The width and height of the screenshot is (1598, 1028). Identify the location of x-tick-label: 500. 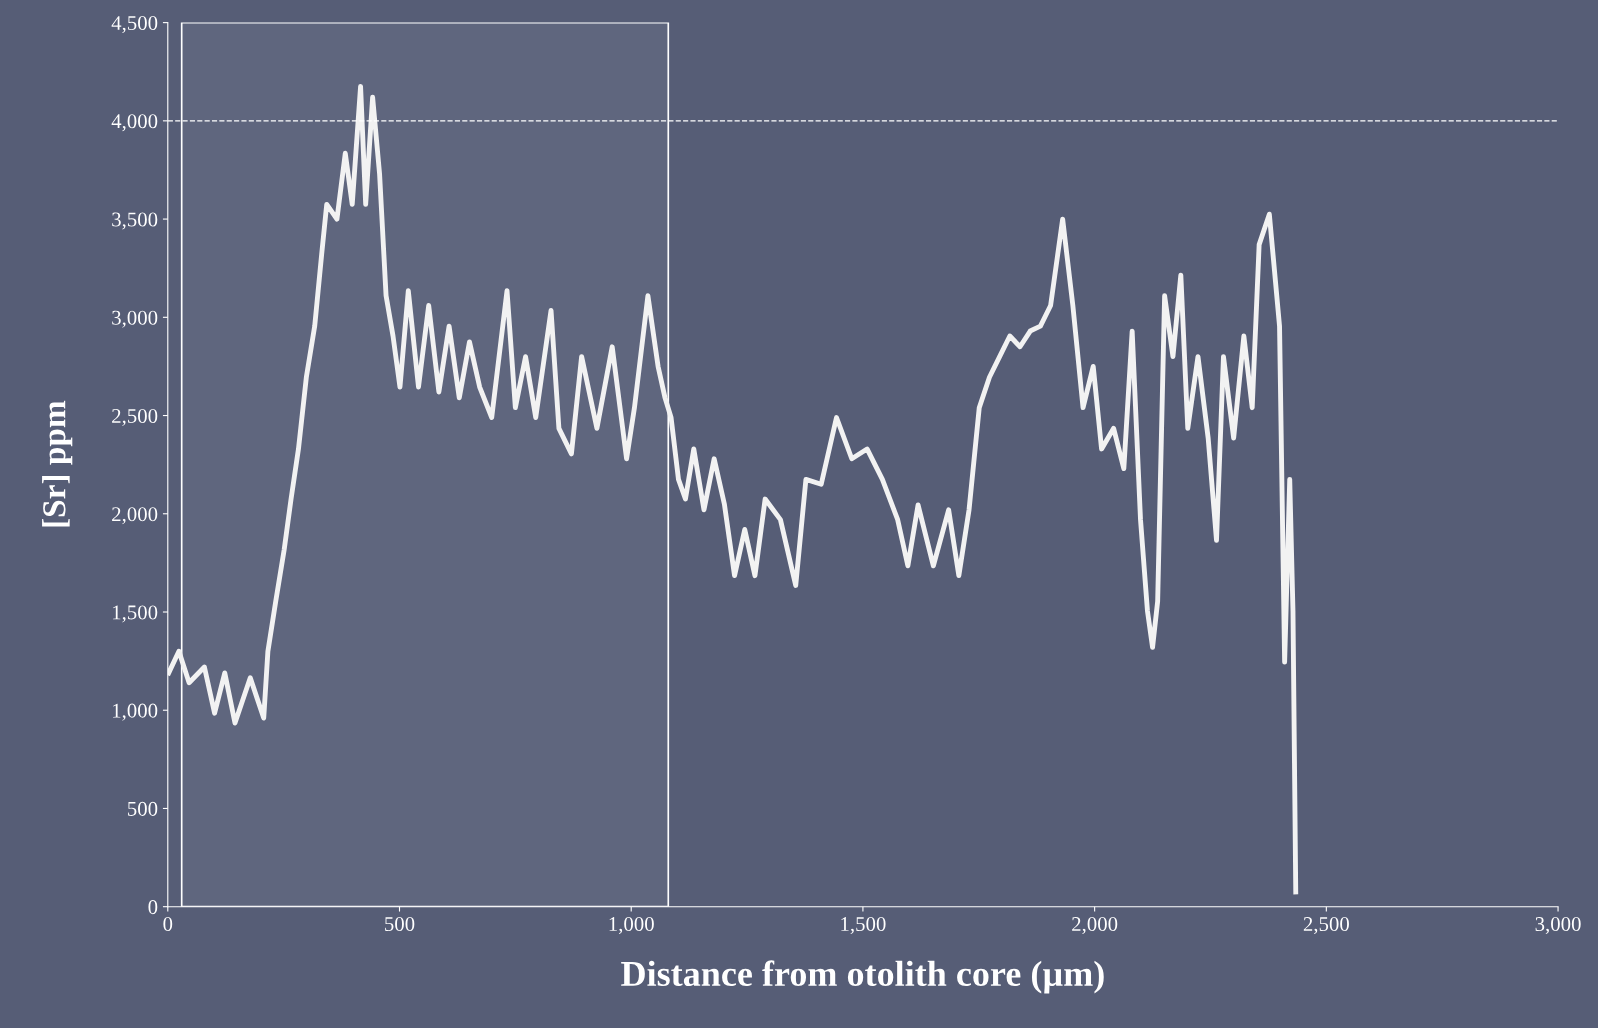
(400, 924).